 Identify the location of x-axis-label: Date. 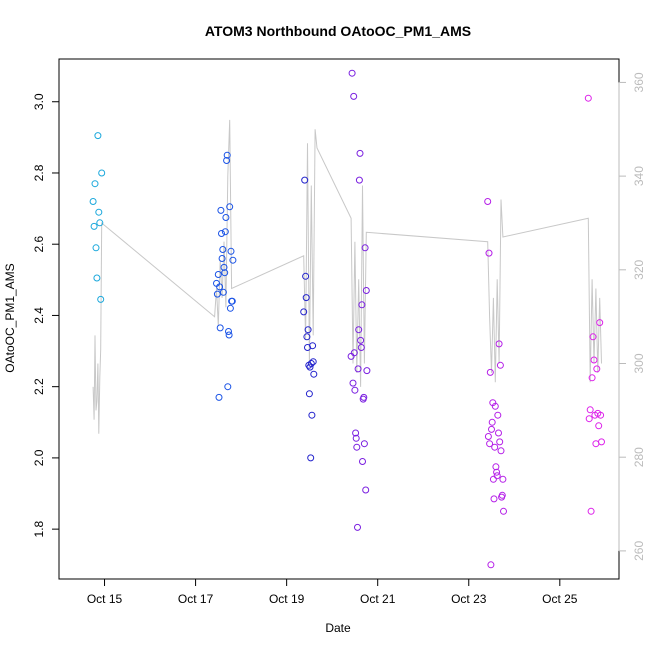
(338, 628).